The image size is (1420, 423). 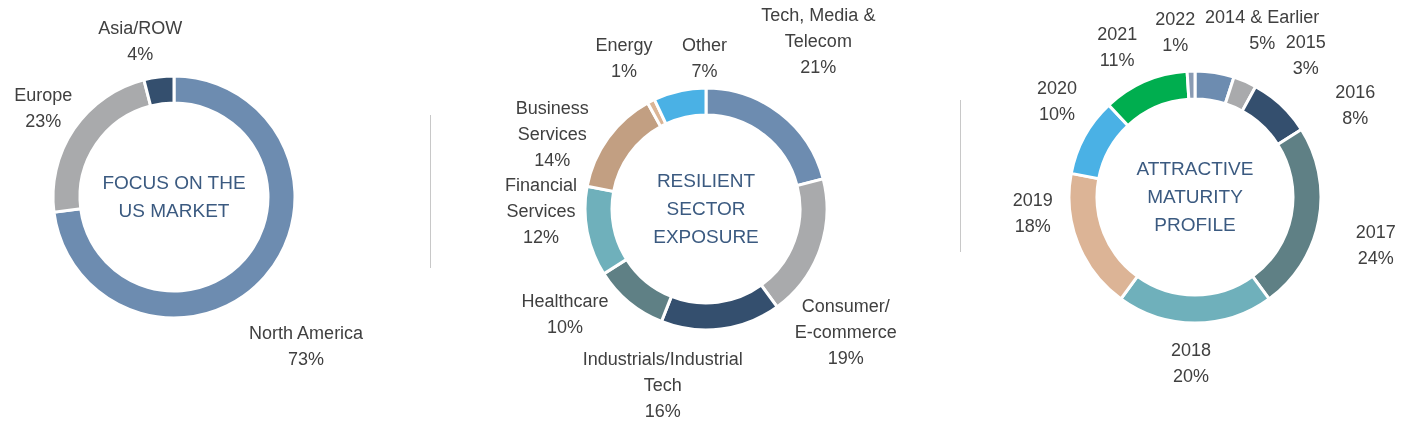 What do you see at coordinates (307, 332) in the screenshot?
I see `slice-label: North America` at bounding box center [307, 332].